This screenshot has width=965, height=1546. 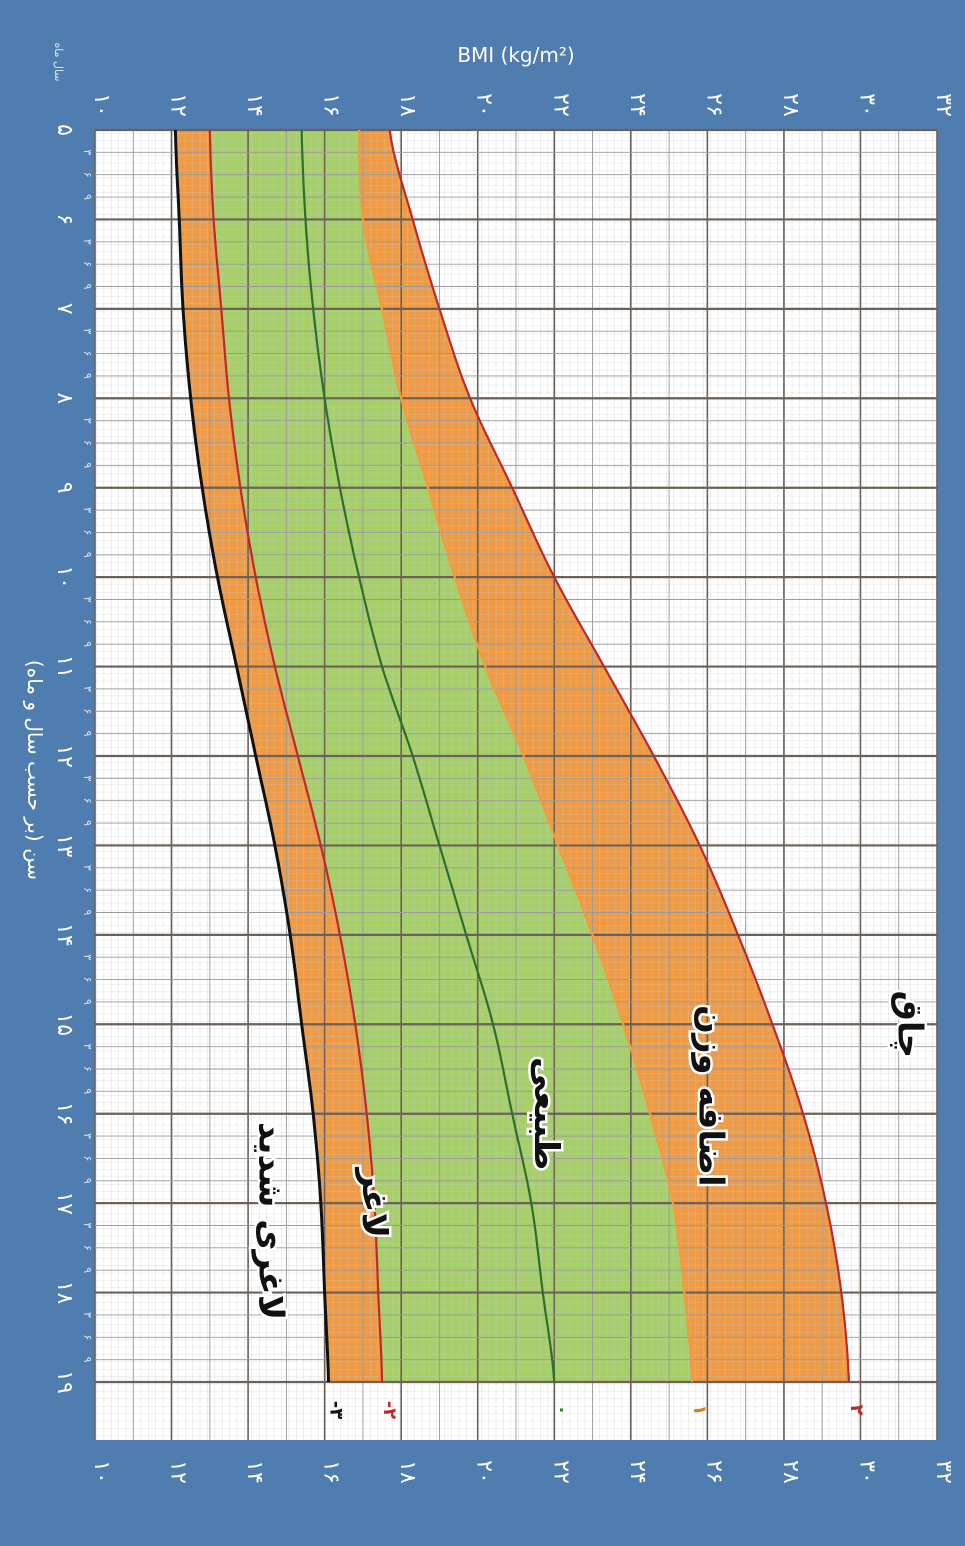 What do you see at coordinates (910, 1024) in the screenshot?
I see `zone-label-4: چاق` at bounding box center [910, 1024].